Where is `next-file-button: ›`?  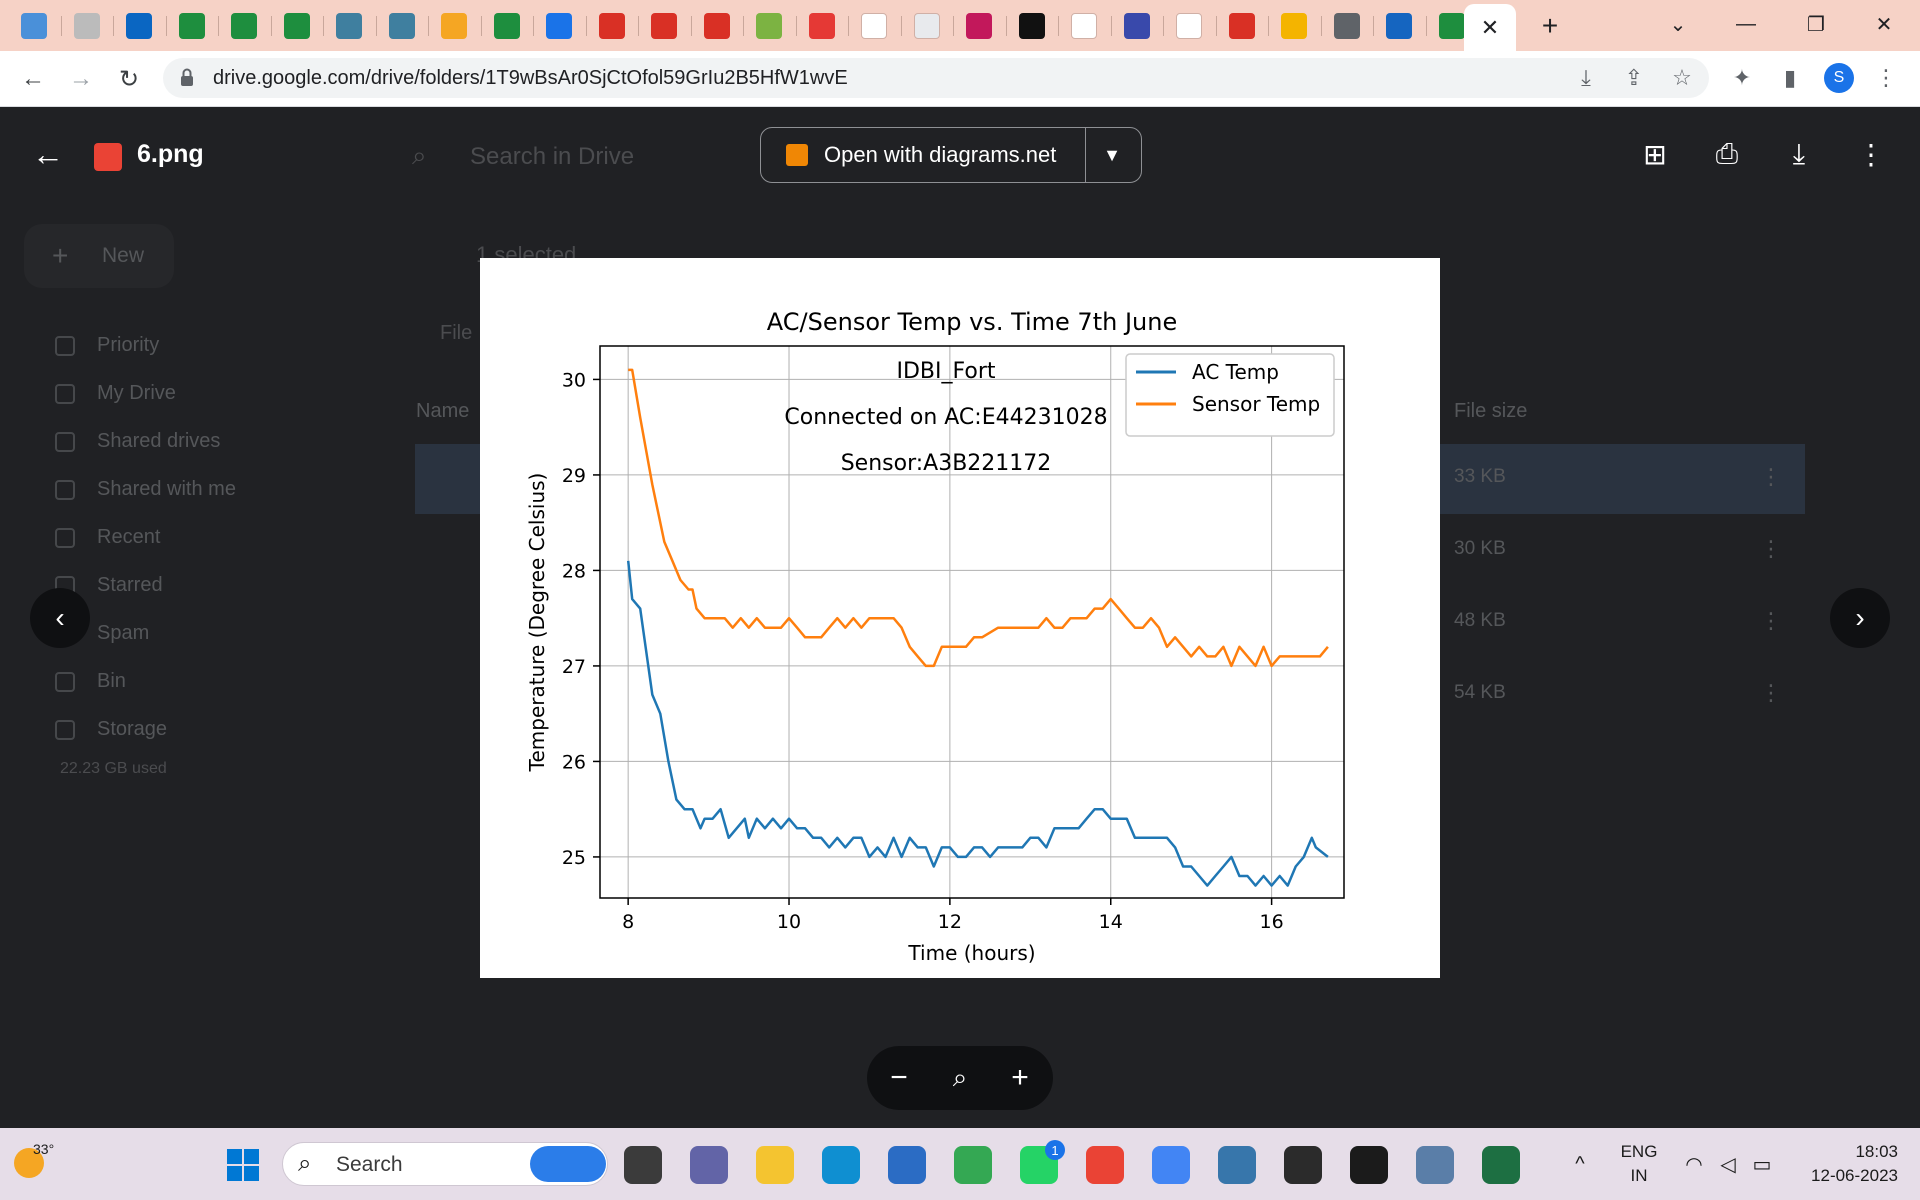 next-file-button: › is located at coordinates (1860, 618).